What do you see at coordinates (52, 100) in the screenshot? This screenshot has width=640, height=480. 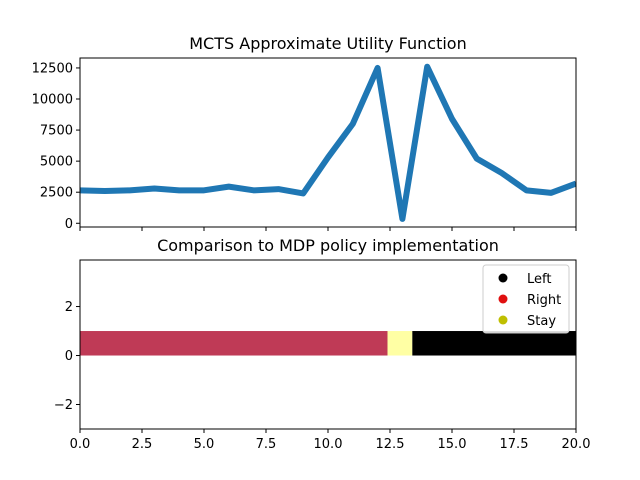 I see `utility-y-tick-label: 10000` at bounding box center [52, 100].